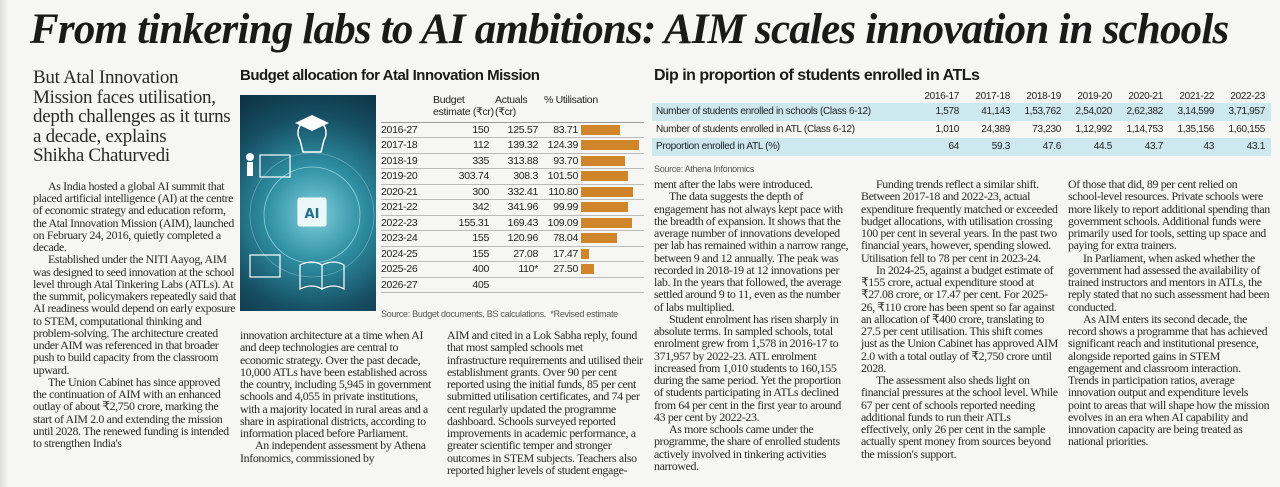 Image resolution: width=1280 pixels, height=487 pixels. Describe the element at coordinates (563, 222) in the screenshot. I see `utilisation-value: 109.09` at that location.